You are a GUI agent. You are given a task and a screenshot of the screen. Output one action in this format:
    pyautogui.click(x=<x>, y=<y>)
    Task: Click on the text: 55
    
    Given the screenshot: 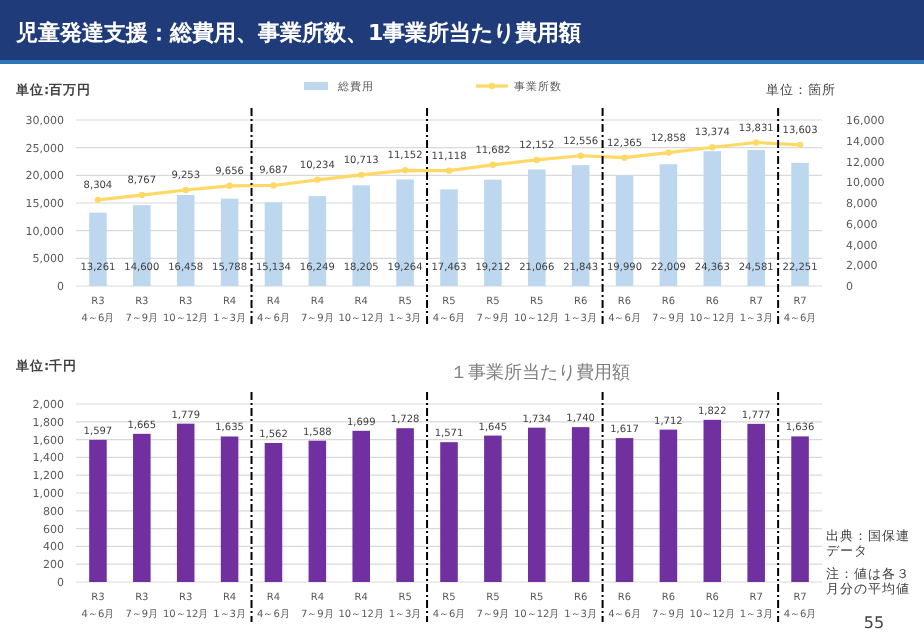 What is the action you would take?
    pyautogui.click(x=874, y=623)
    